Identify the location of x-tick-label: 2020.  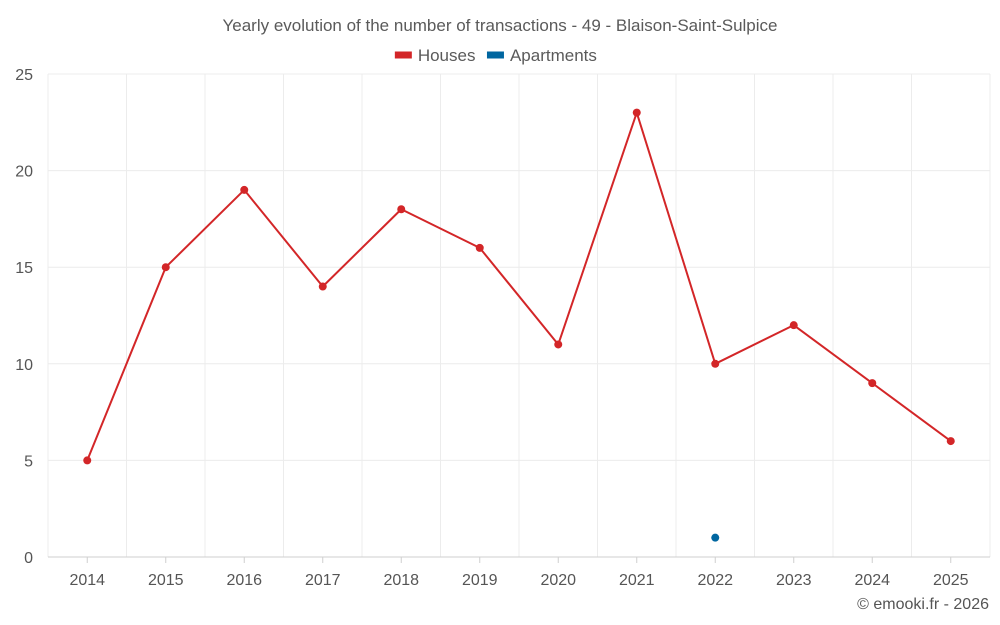
(558, 580).